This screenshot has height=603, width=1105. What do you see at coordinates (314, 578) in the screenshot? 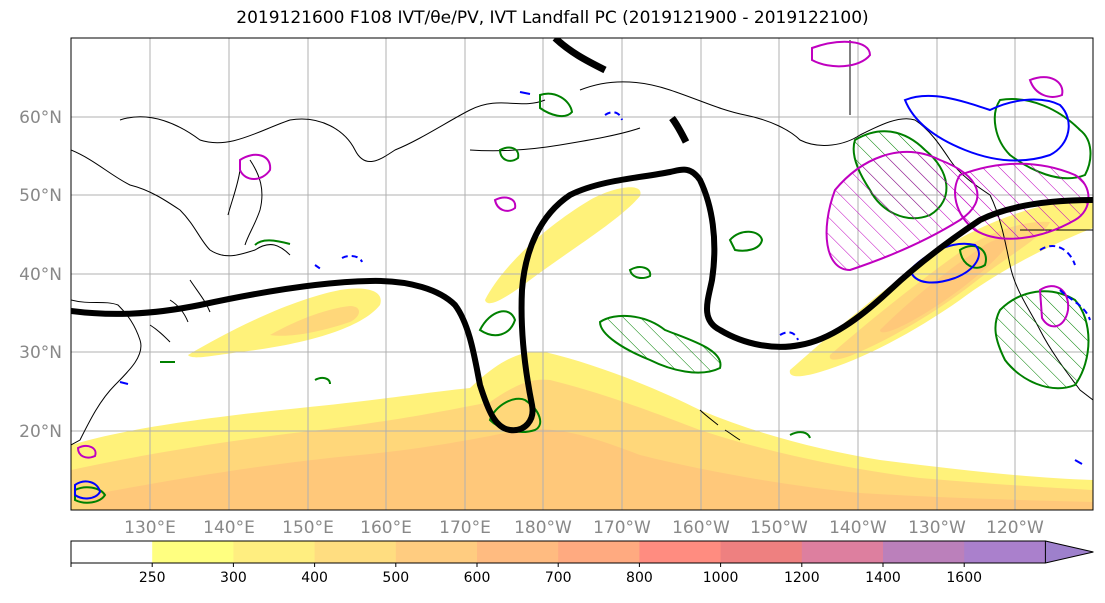
I see `colorbar-tick-label: 400` at bounding box center [314, 578].